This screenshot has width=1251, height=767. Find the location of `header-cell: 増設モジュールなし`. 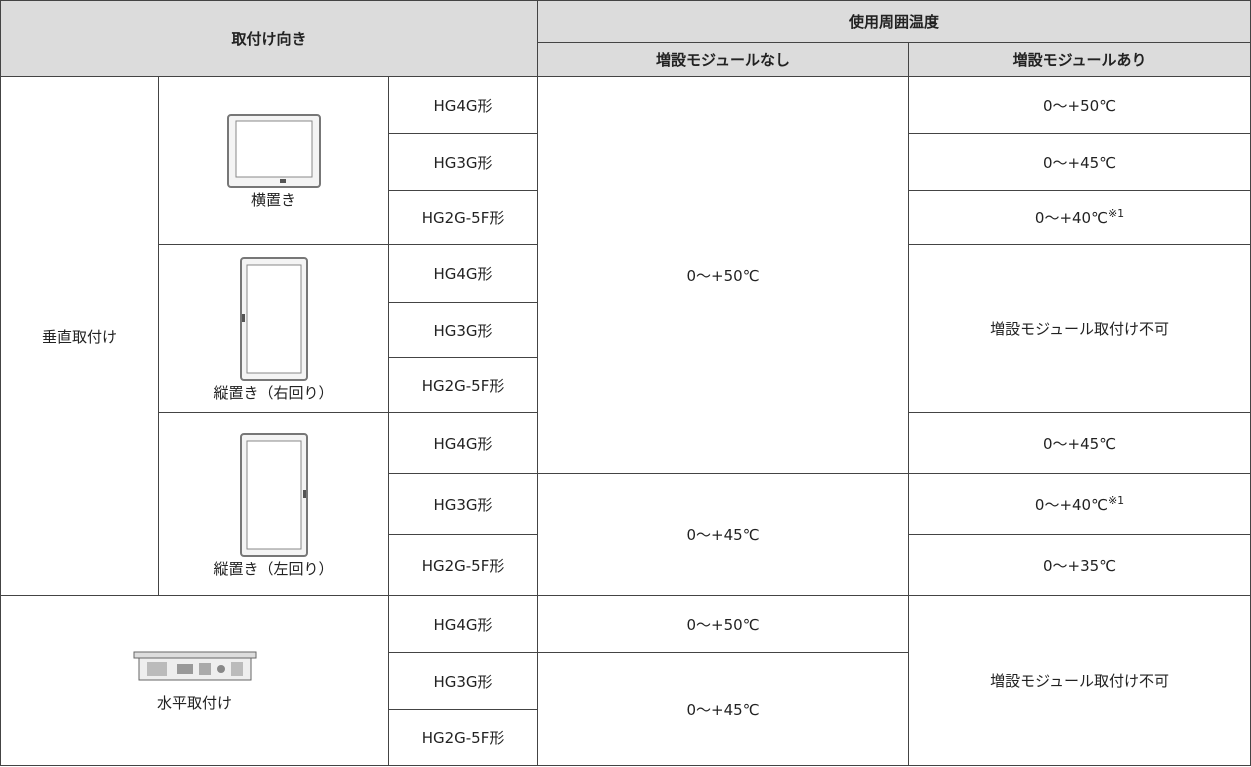

header-cell: 増設モジュールなし is located at coordinates (723, 59).